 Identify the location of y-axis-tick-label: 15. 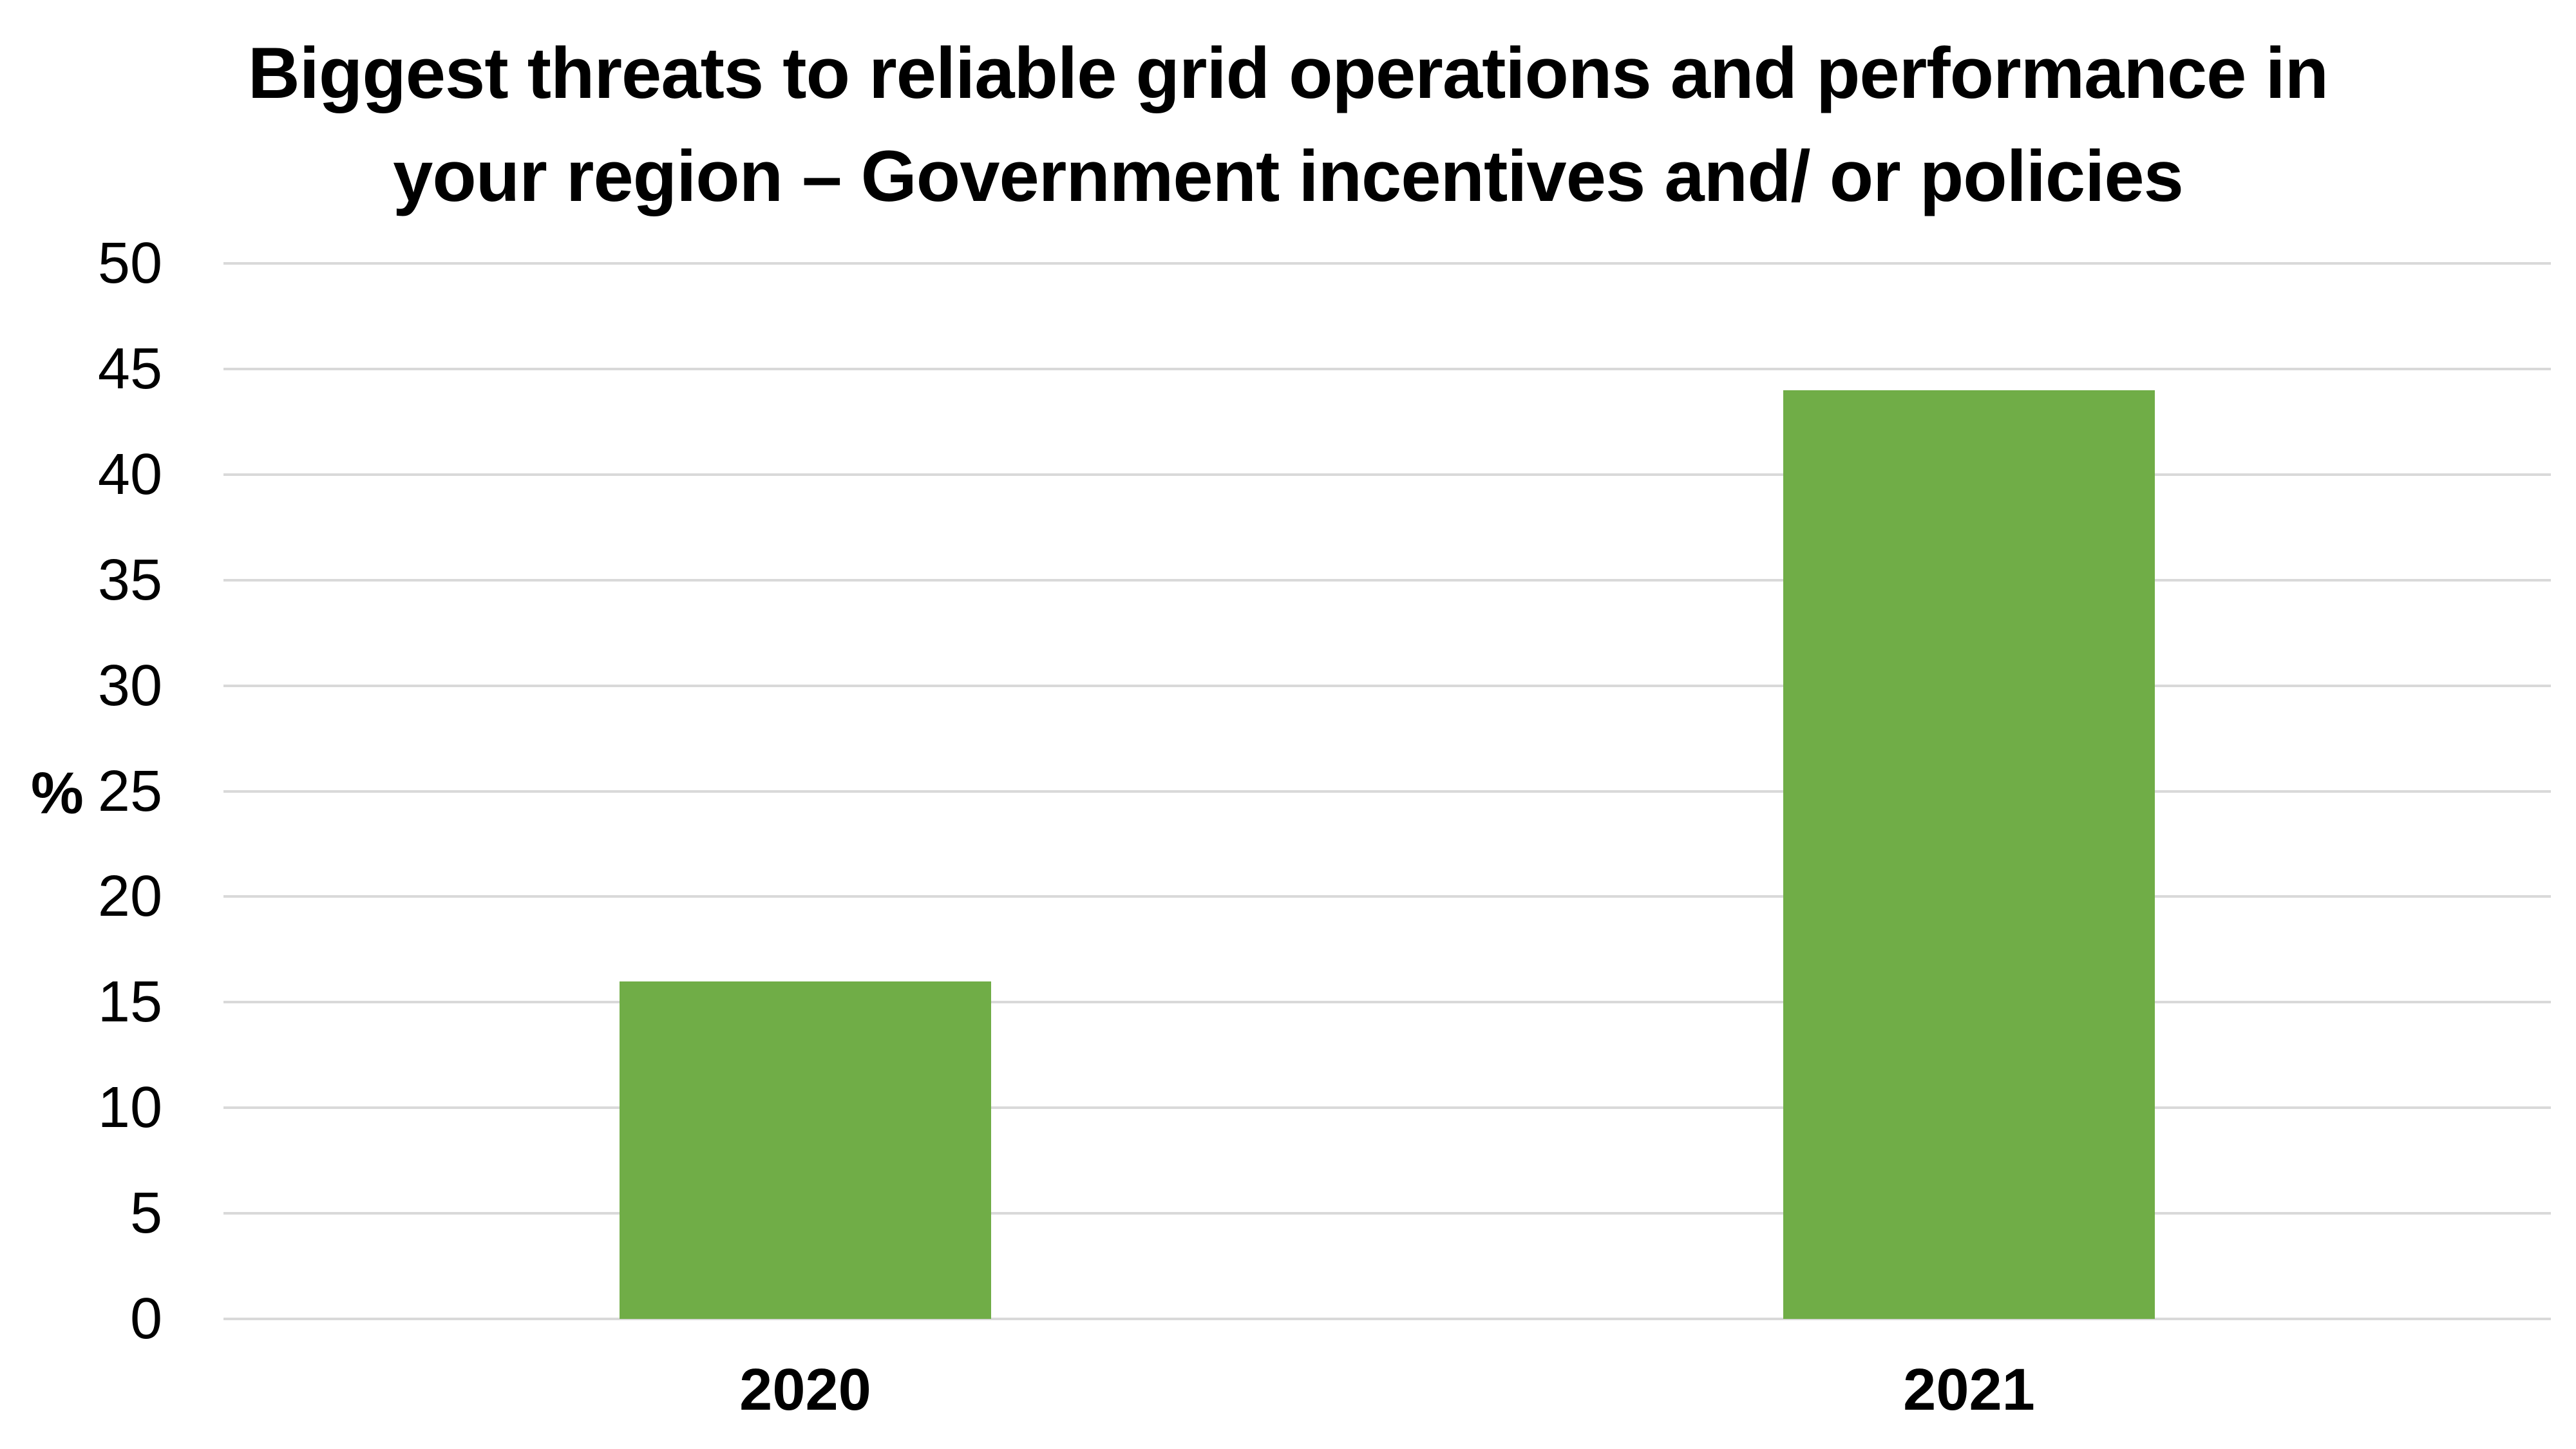
(129, 1003).